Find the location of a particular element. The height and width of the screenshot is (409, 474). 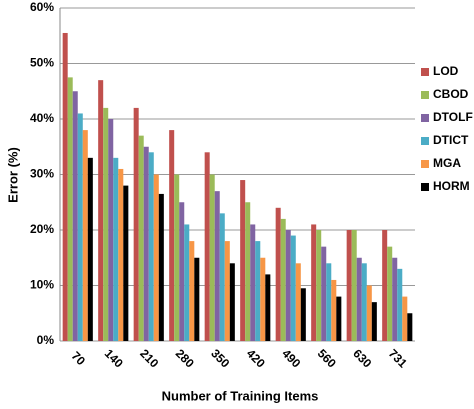

legend-label: DTOLF is located at coordinates (453, 117).